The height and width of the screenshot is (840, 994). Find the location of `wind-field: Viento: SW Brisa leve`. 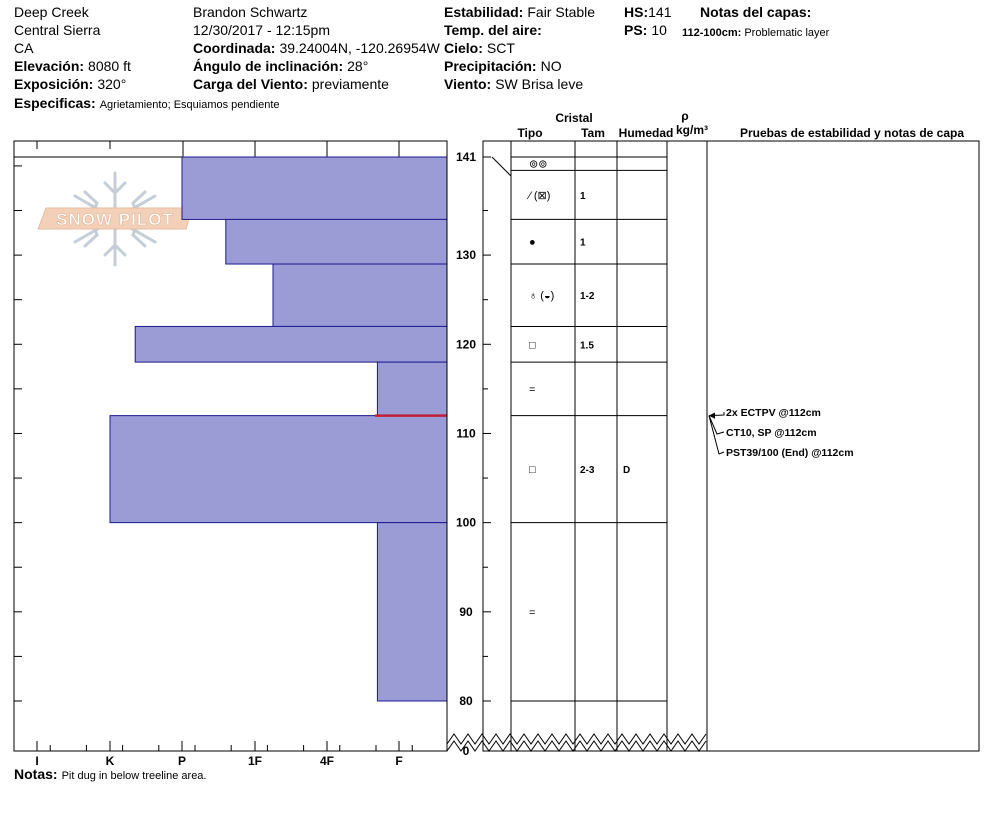

wind-field: Viento: SW Brisa leve is located at coordinates (513, 84).